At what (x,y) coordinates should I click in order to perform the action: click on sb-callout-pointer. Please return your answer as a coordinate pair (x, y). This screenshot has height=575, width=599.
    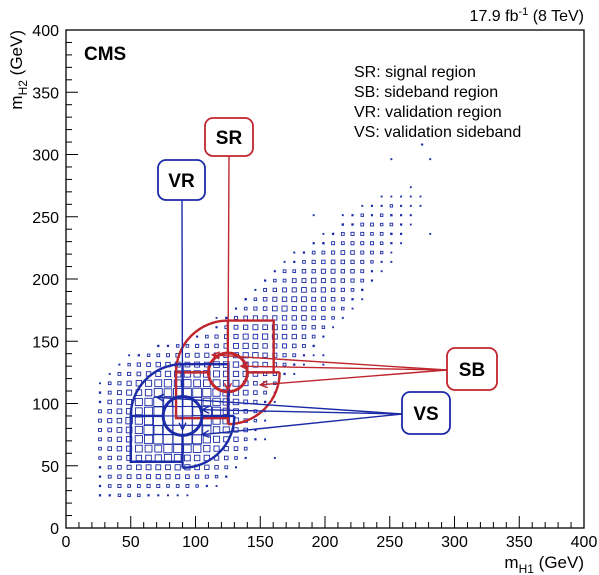
    Looking at the image, I should click on (344, 368).